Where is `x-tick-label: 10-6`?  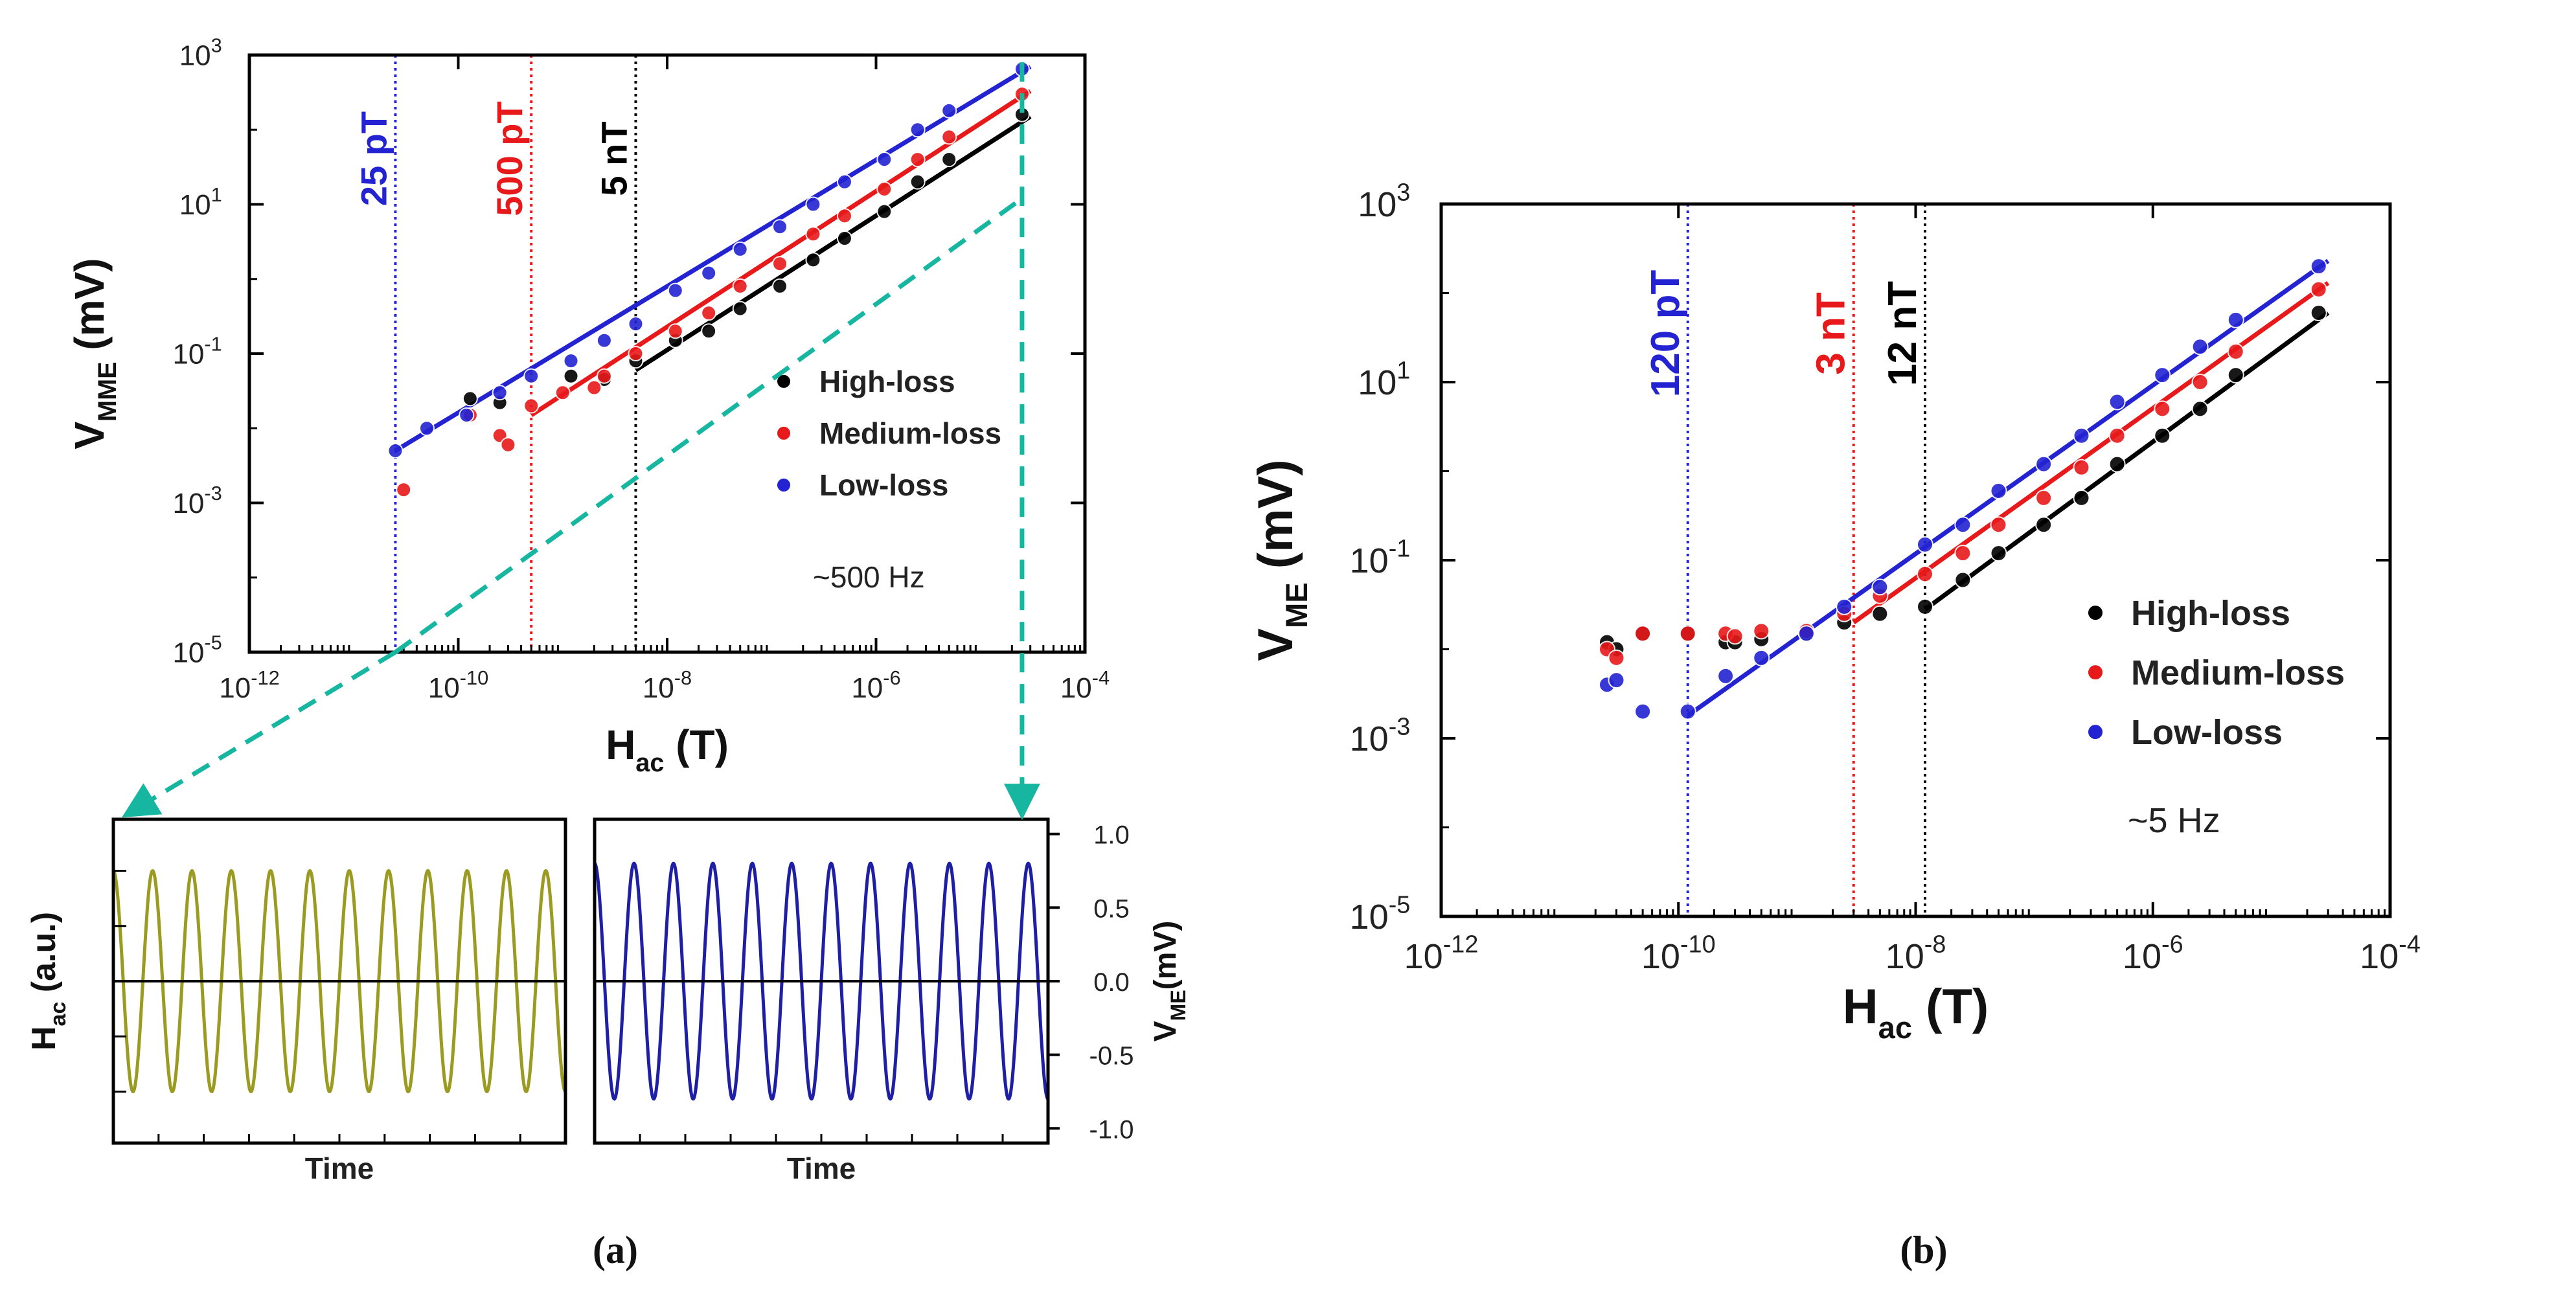
x-tick-label: 10-6 is located at coordinates (2153, 953).